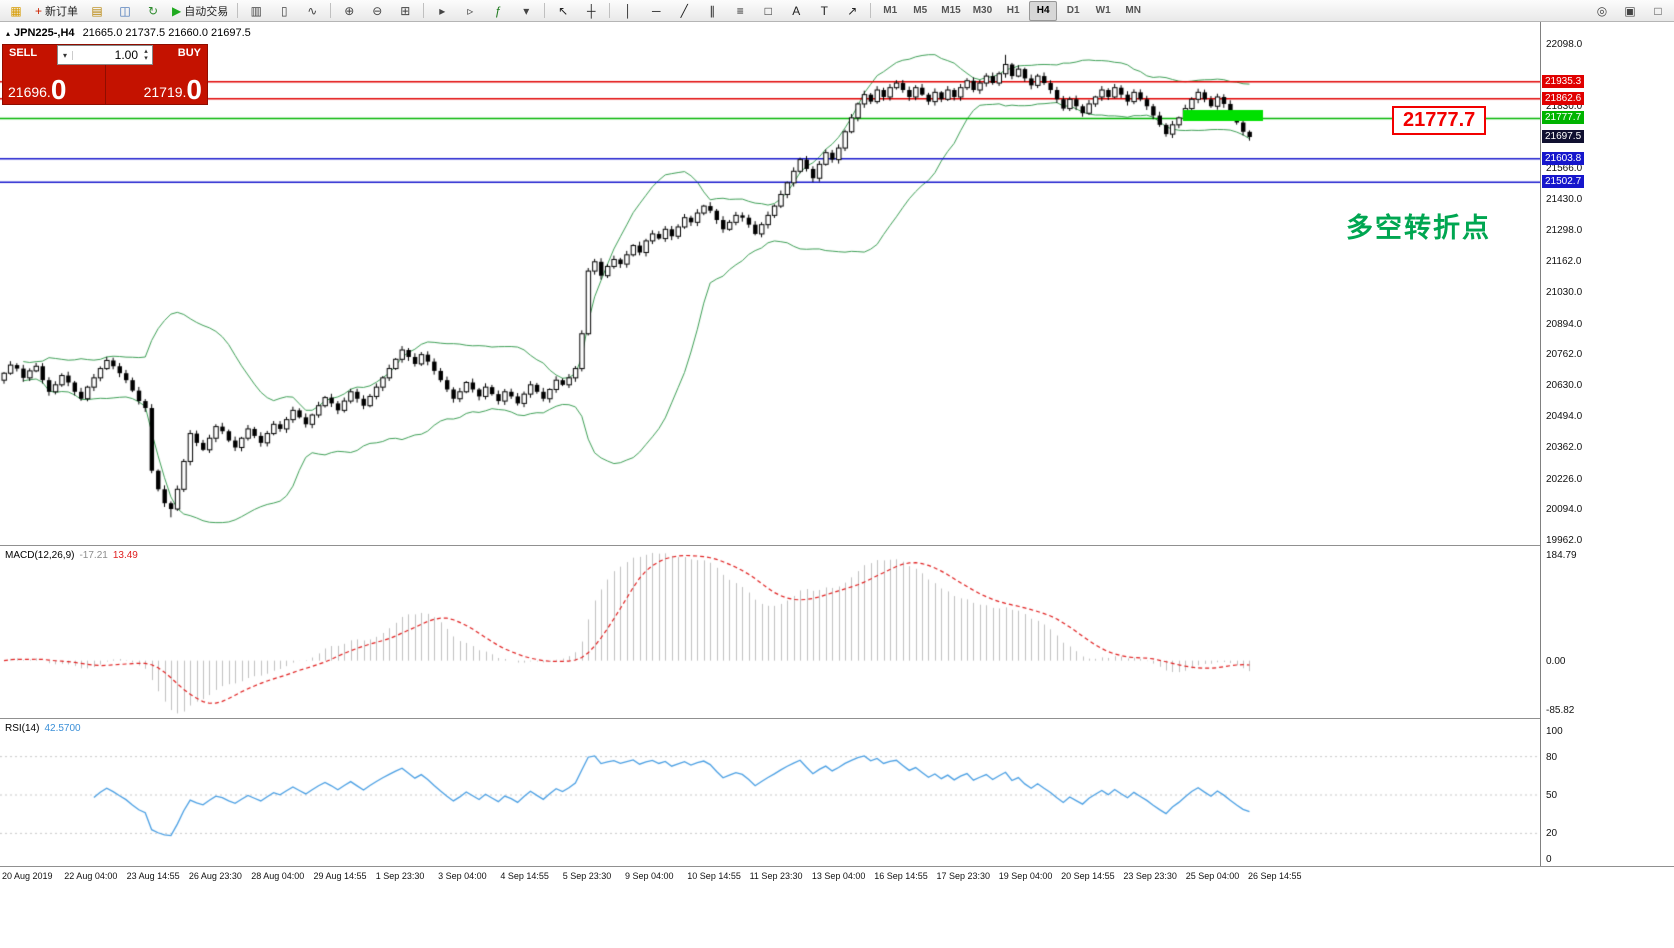 Image resolution: width=1674 pixels, height=948 pixels. What do you see at coordinates (53, 74) in the screenshot?
I see `sell-button: SELL 21696. 0` at bounding box center [53, 74].